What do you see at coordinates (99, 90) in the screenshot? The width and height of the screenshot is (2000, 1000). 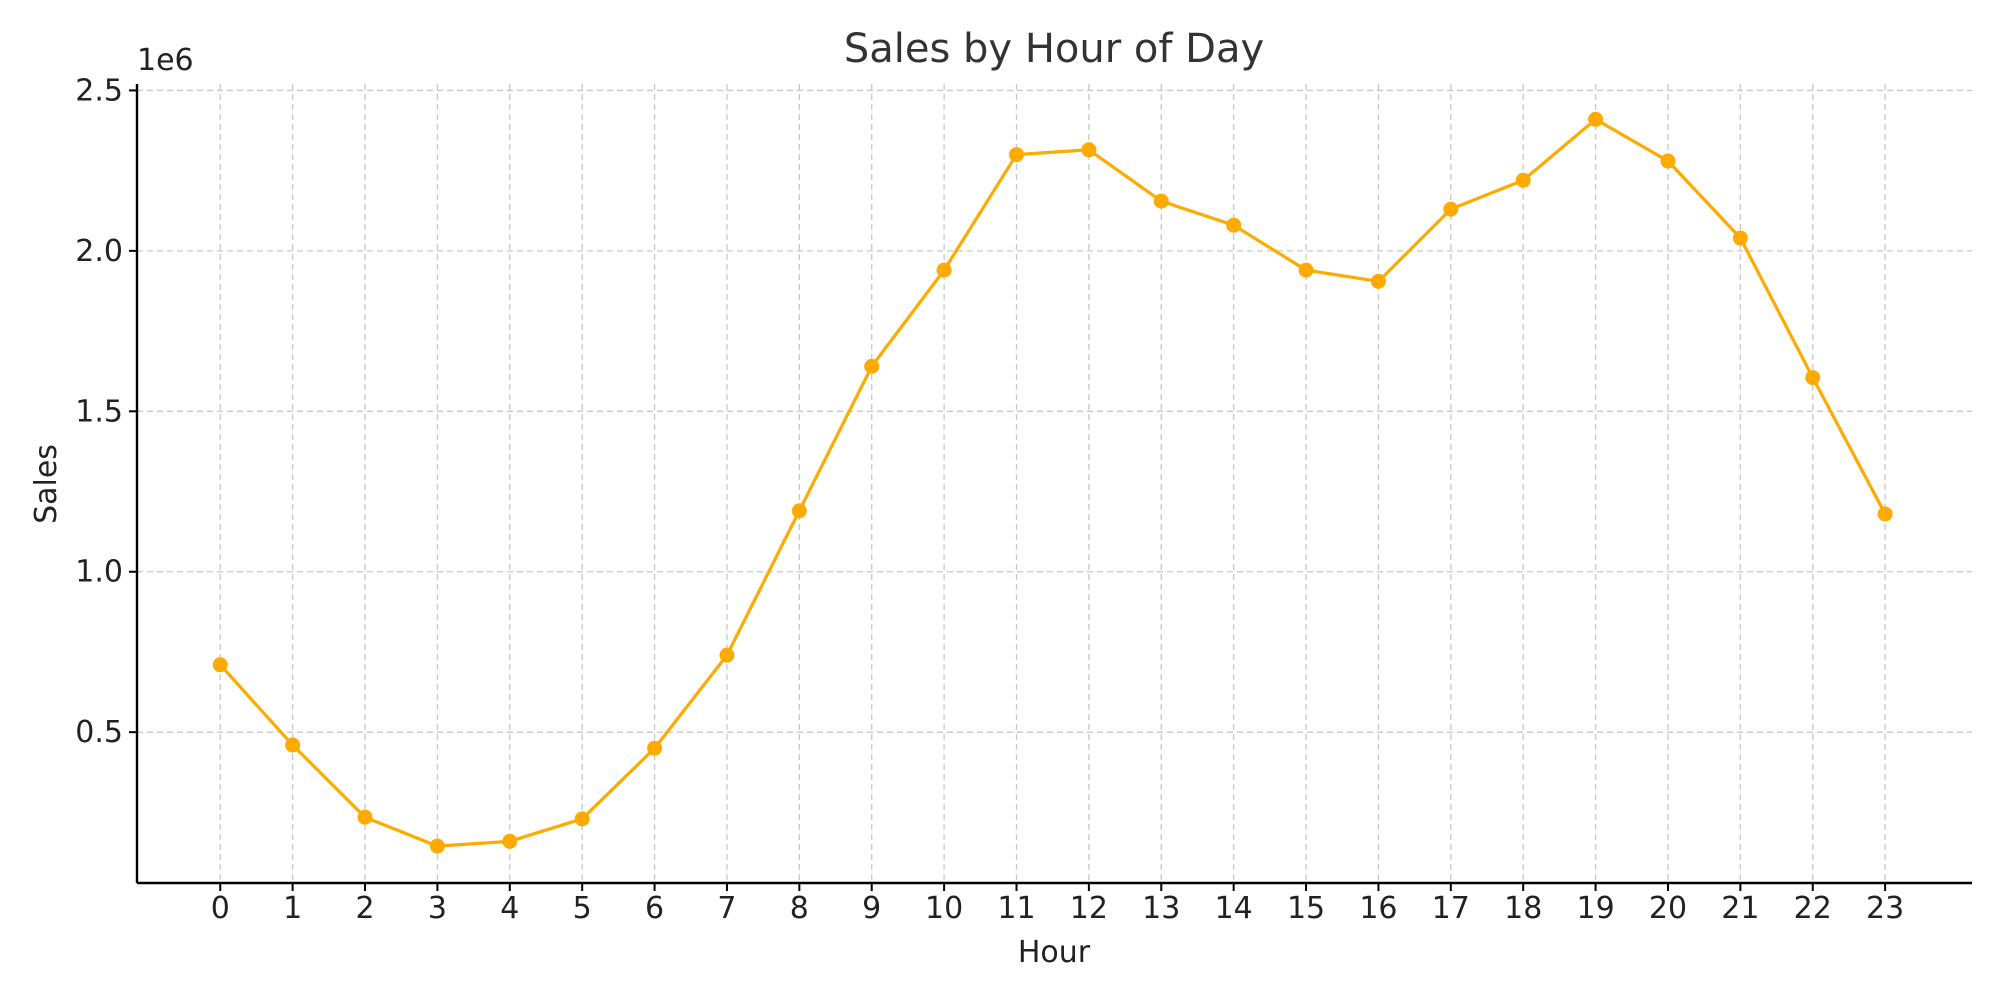 I see `y-tick-label: 2.5` at bounding box center [99, 90].